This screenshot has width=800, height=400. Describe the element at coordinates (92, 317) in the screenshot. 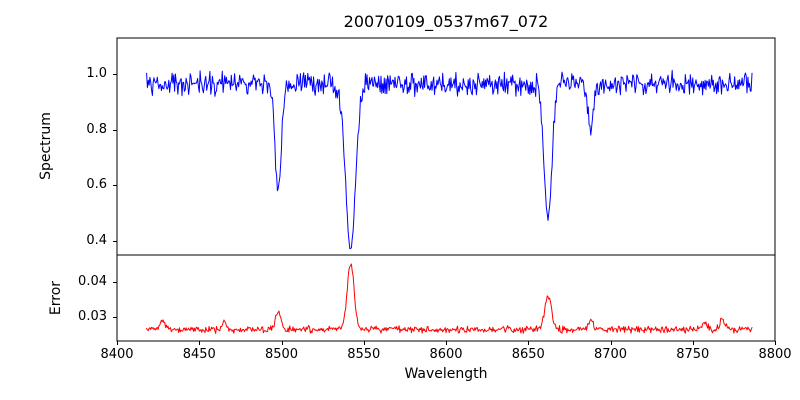

I see `error-y-tick-label: 0.03` at that location.